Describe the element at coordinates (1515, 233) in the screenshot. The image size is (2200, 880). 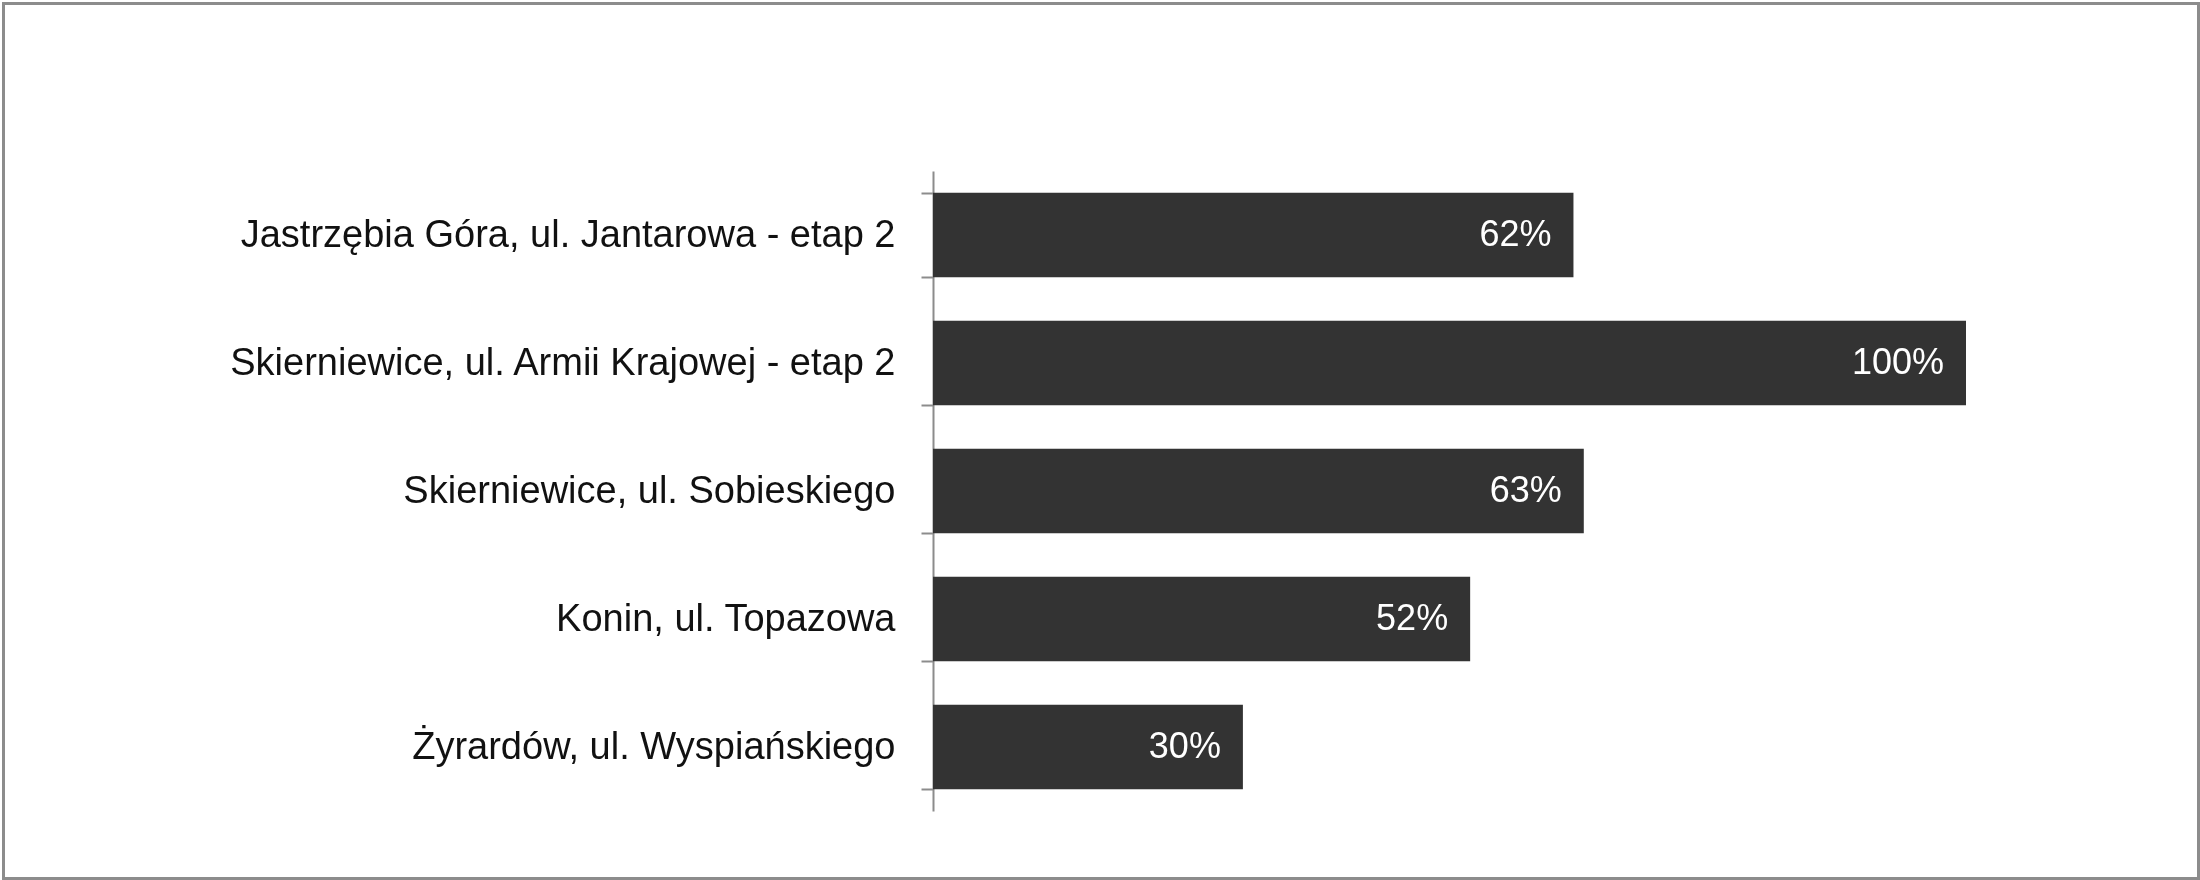
I see `data-label: 62%` at that location.